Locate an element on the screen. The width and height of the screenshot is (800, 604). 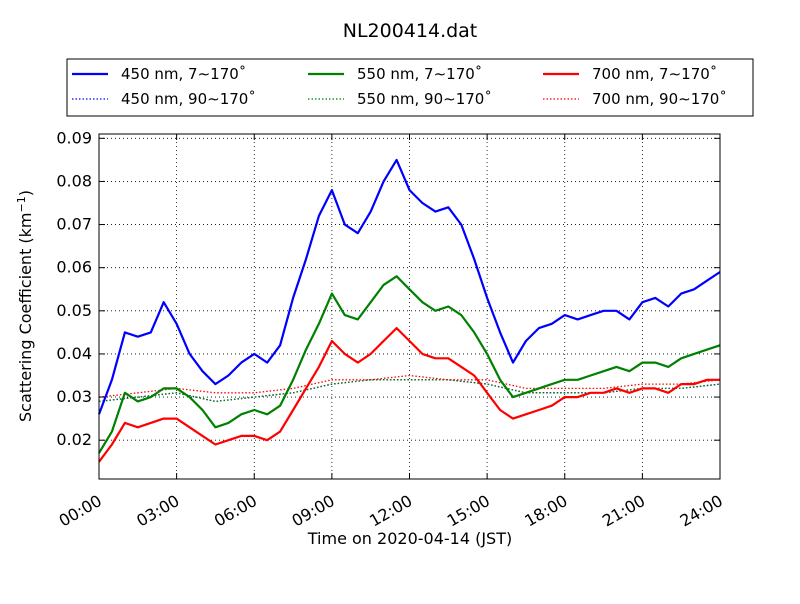
chart-title: NL200414.dat is located at coordinates (410, 31).